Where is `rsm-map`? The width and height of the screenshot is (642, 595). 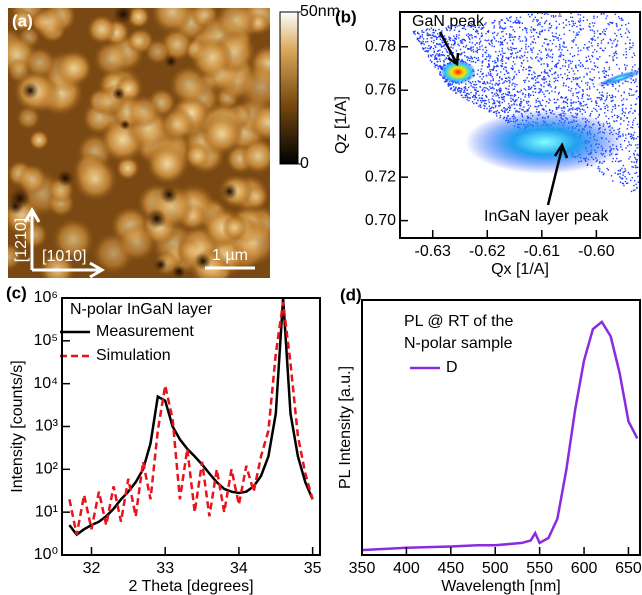
rsm-map is located at coordinates (526, 100).